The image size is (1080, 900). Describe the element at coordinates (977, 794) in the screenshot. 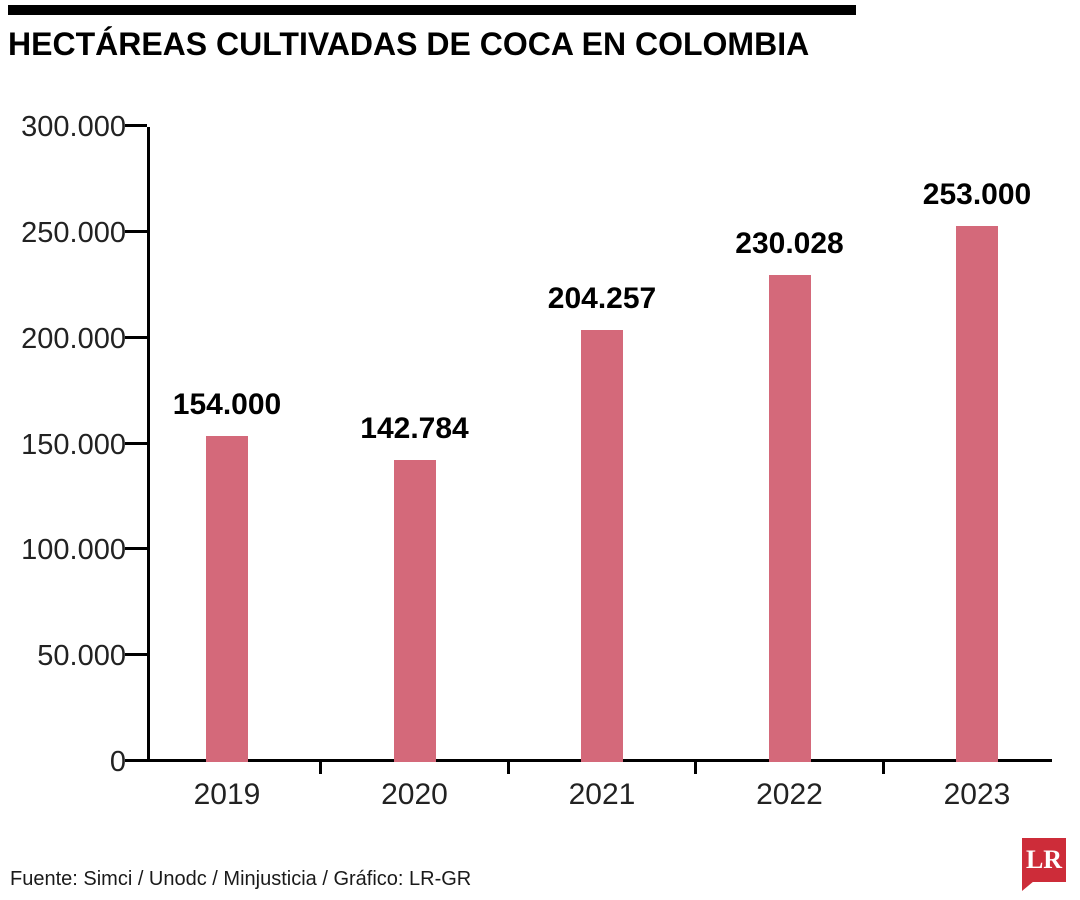

I see `x-tick-label: 2023` at that location.